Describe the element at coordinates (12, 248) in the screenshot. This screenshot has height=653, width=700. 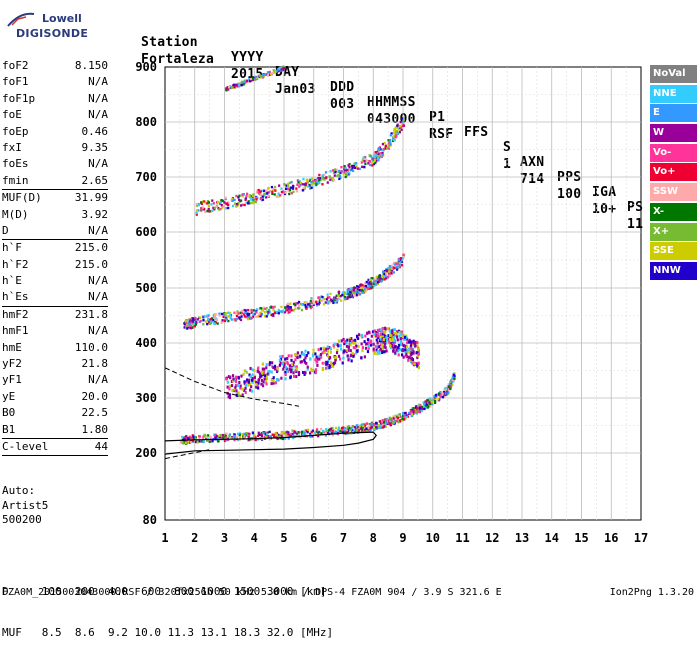
I see `param-name: h`F` at that location.